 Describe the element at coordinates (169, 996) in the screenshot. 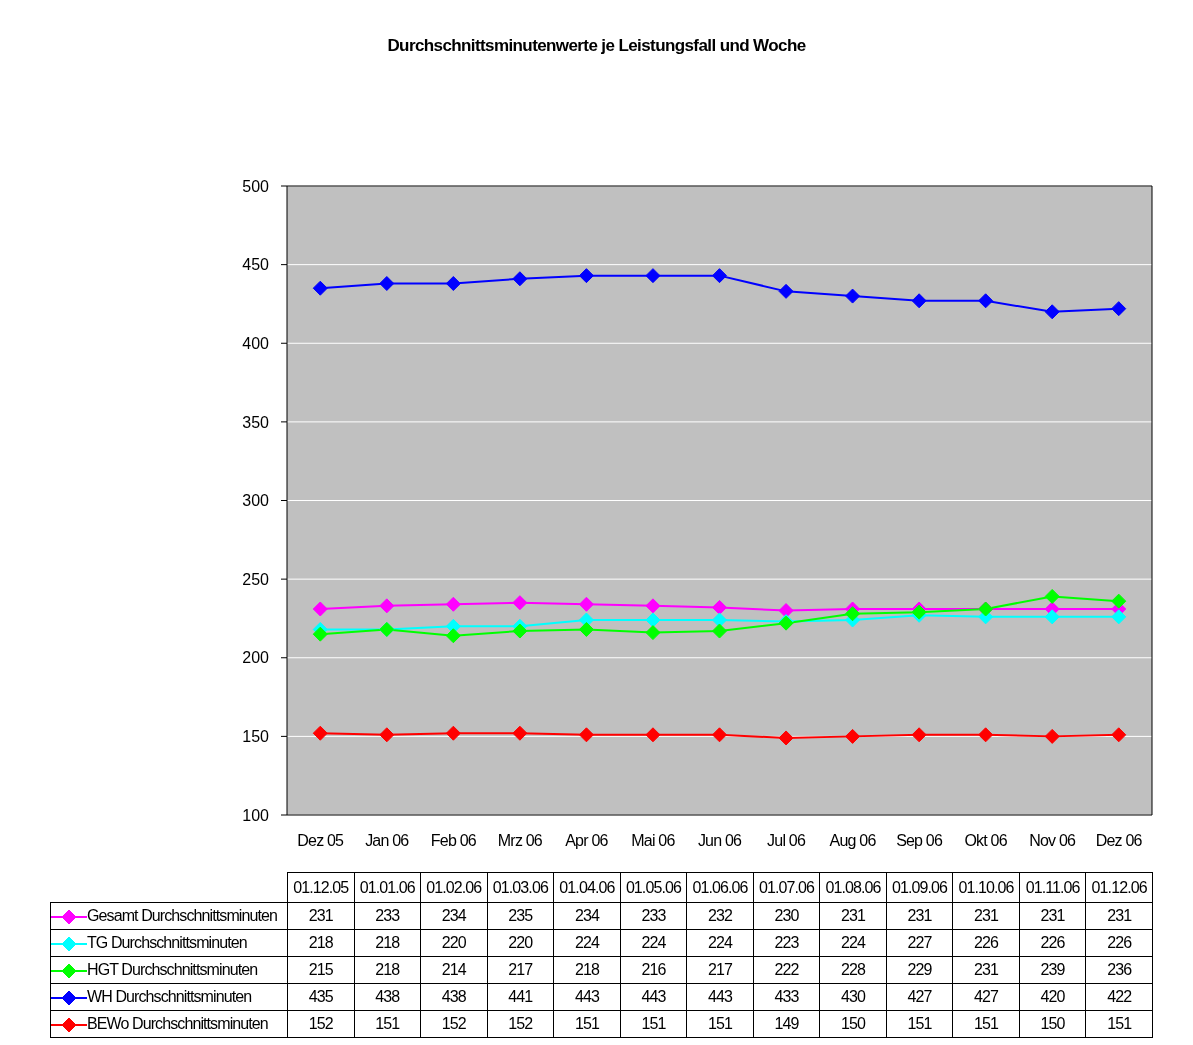

I see `legend-label: WH Durchschnittsminuten` at that location.